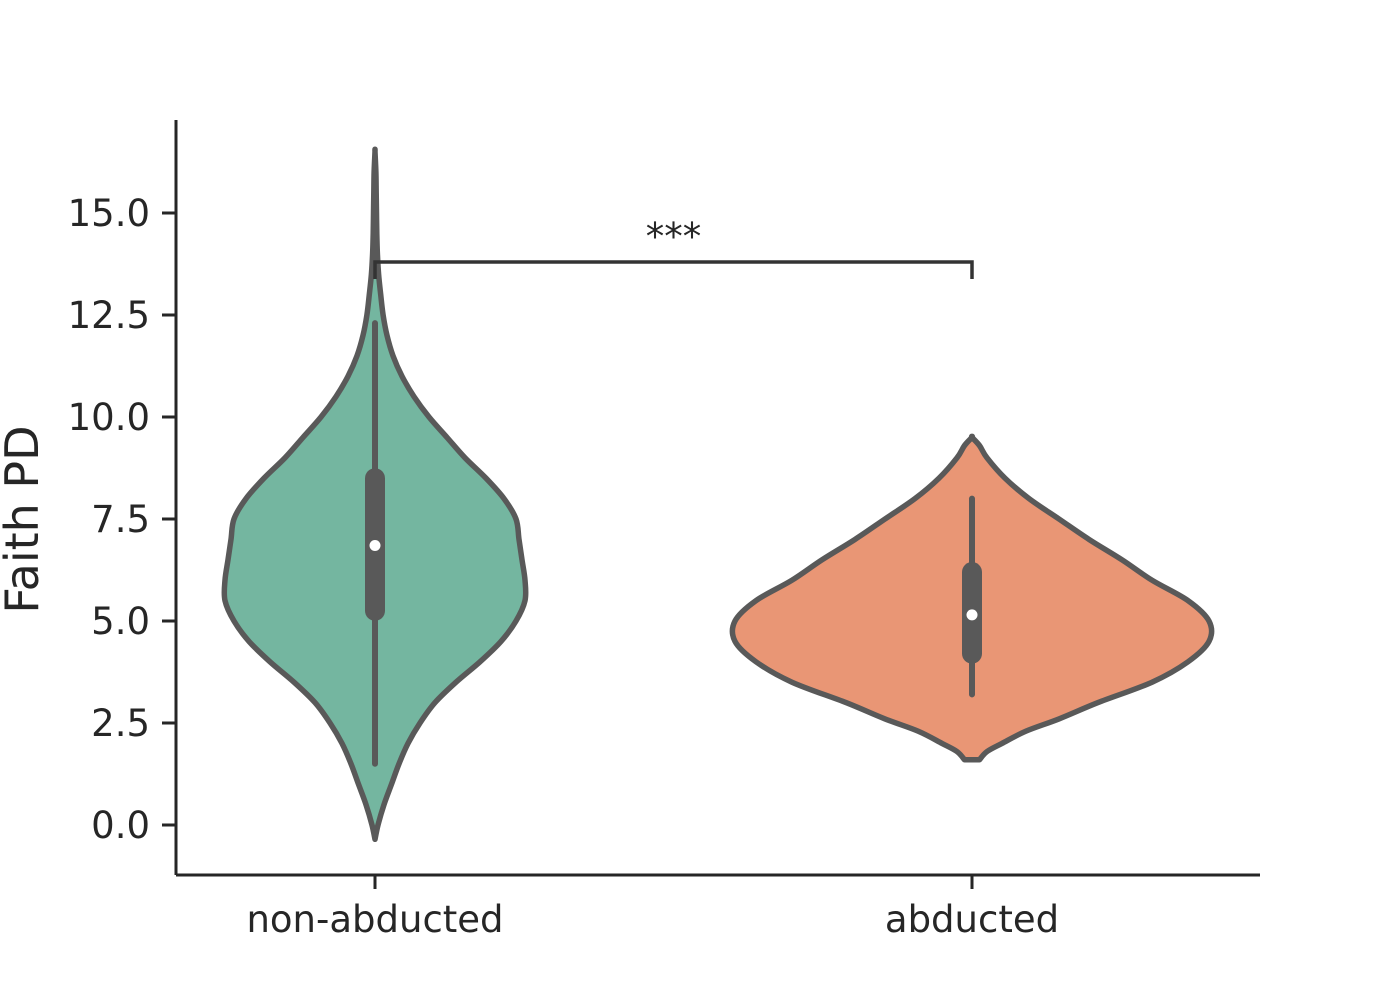 The height and width of the screenshot is (1000, 1400). Describe the element at coordinates (120, 825) in the screenshot. I see `y-tick-label: 0.0` at that location.